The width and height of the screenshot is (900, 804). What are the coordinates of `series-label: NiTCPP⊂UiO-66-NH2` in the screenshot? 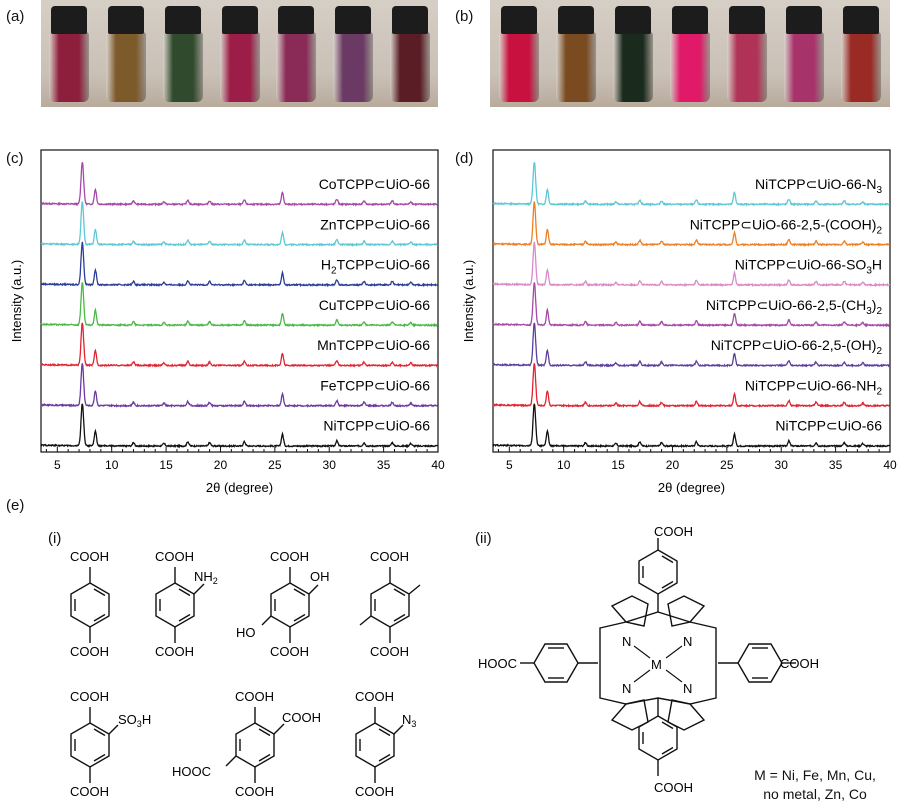 It's located at (814, 387).